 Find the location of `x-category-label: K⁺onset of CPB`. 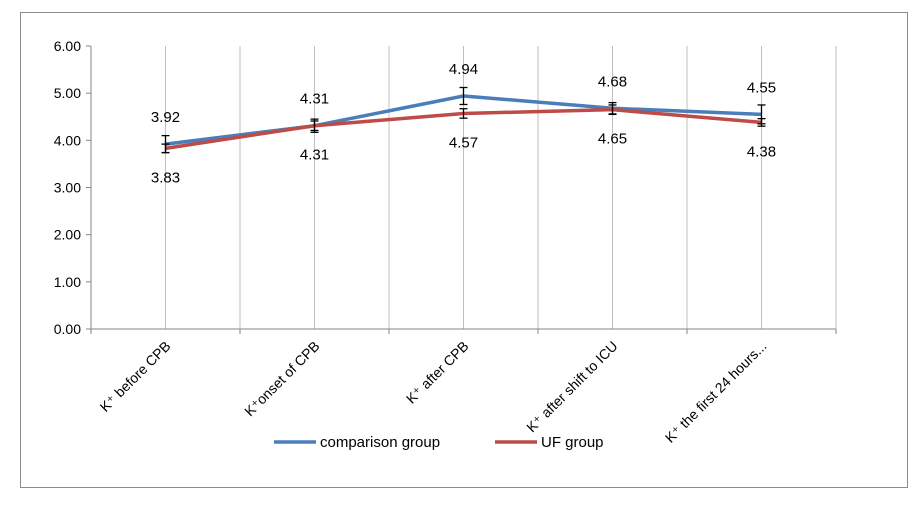

x-category-label: K⁺onset of CPB is located at coordinates (281, 378).